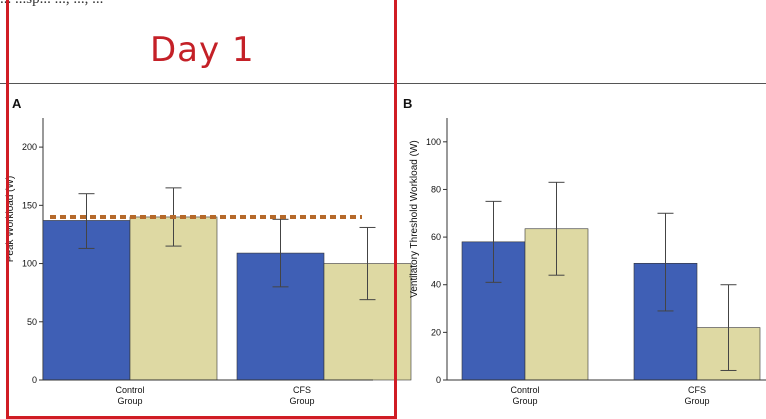  What do you see at coordinates (436, 332) in the screenshot?
I see `y-tick-label: 20` at bounding box center [436, 332].